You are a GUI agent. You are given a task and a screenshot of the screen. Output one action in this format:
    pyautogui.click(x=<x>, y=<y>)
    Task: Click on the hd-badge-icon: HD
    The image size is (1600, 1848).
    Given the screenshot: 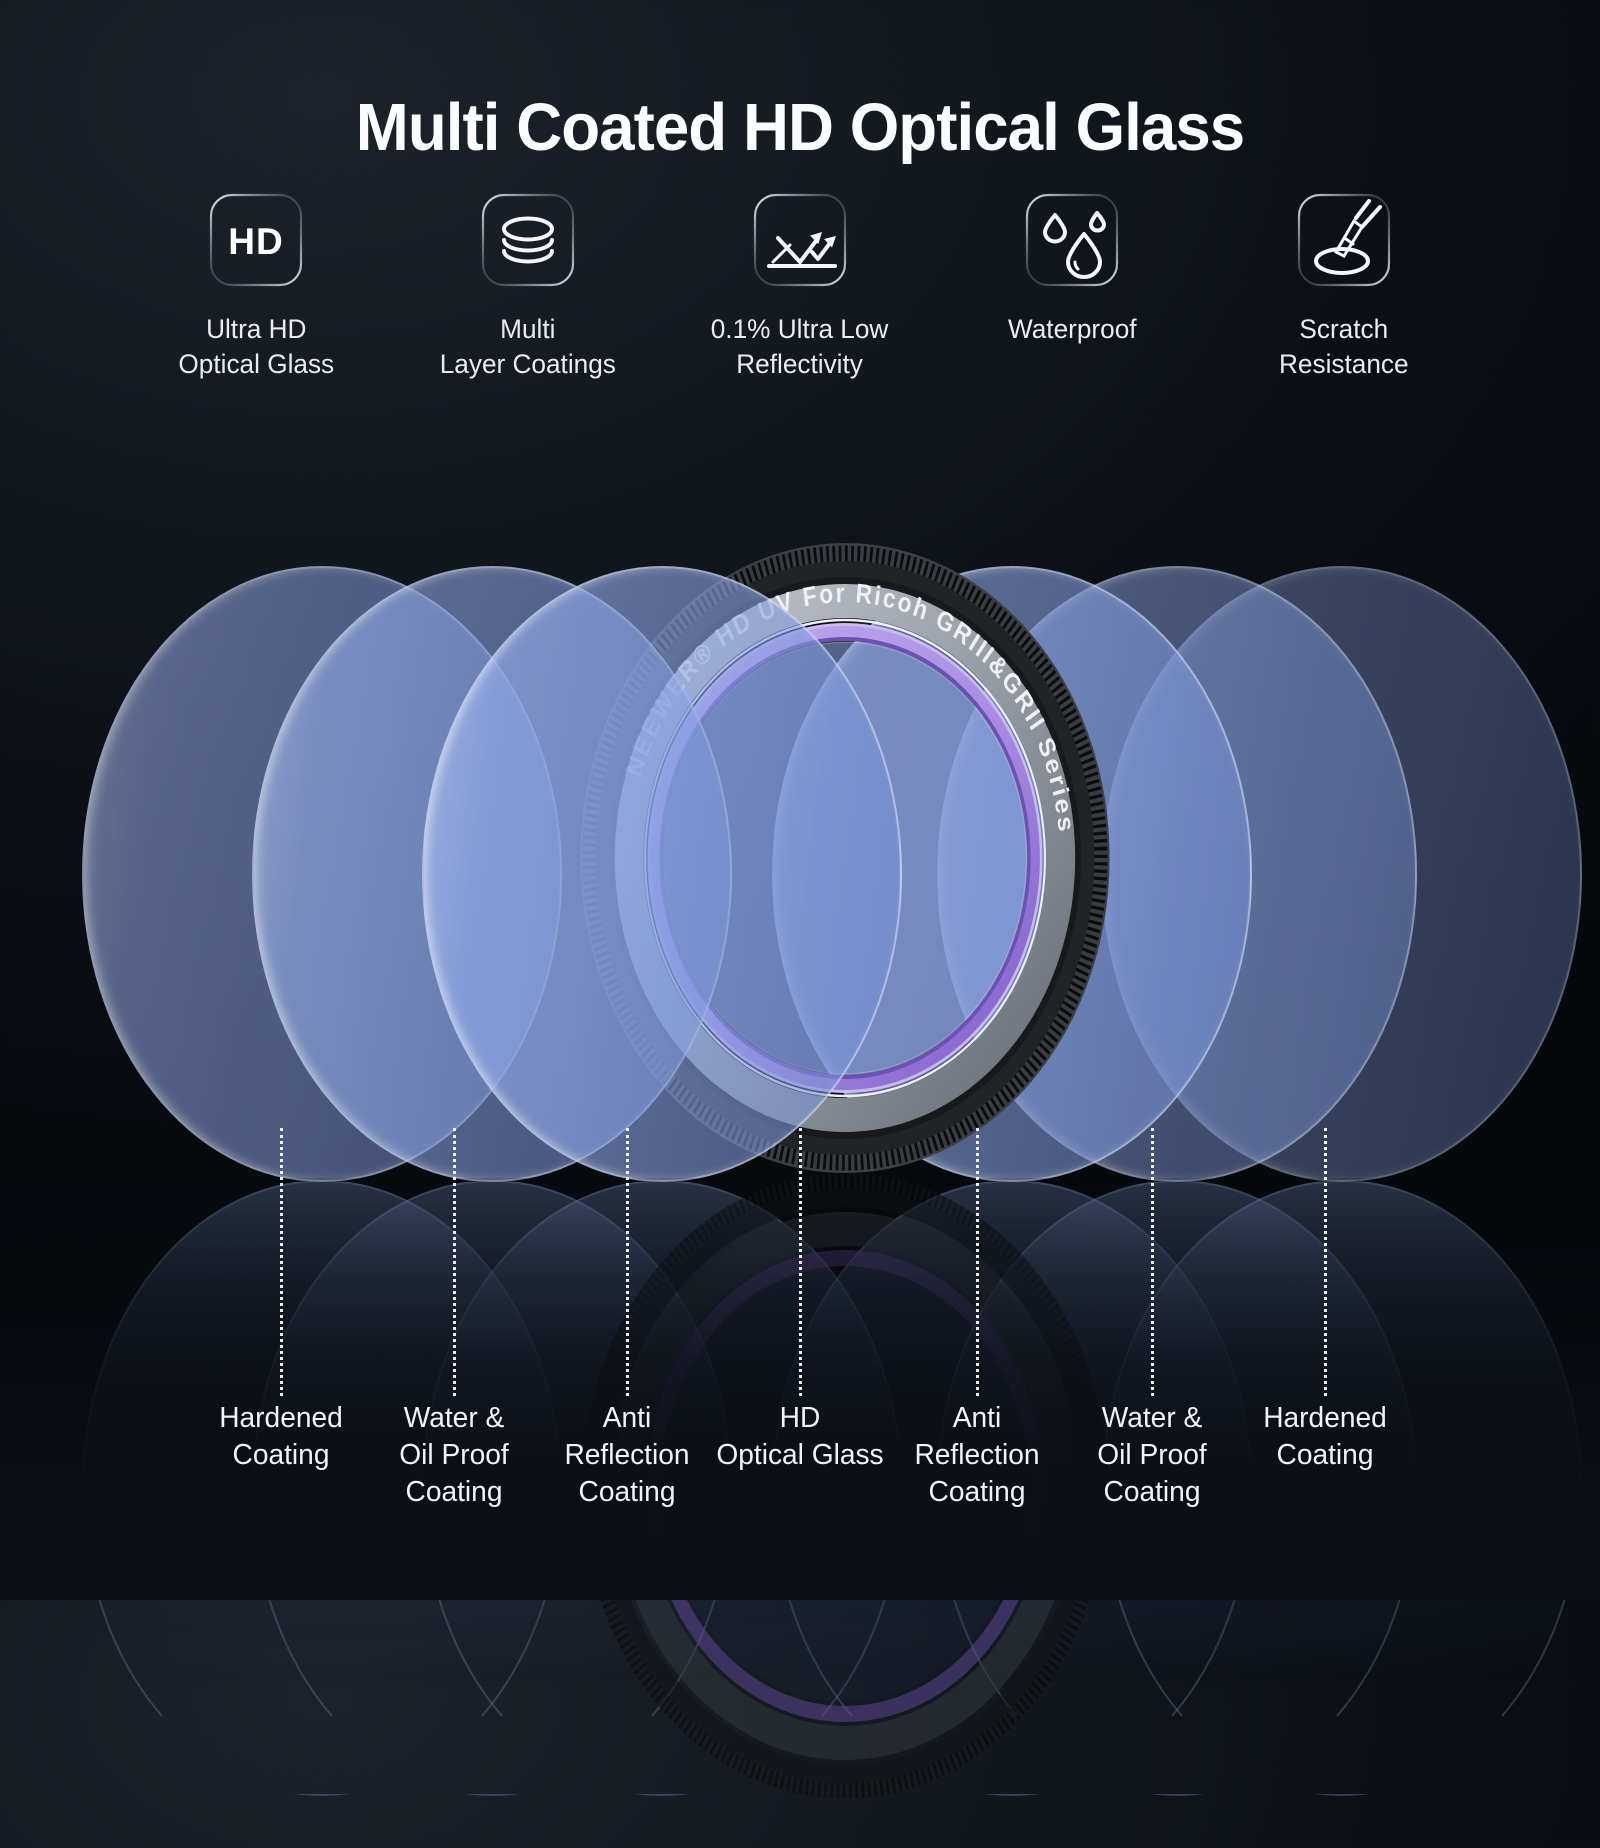 What is the action you would take?
    pyautogui.click(x=256, y=240)
    